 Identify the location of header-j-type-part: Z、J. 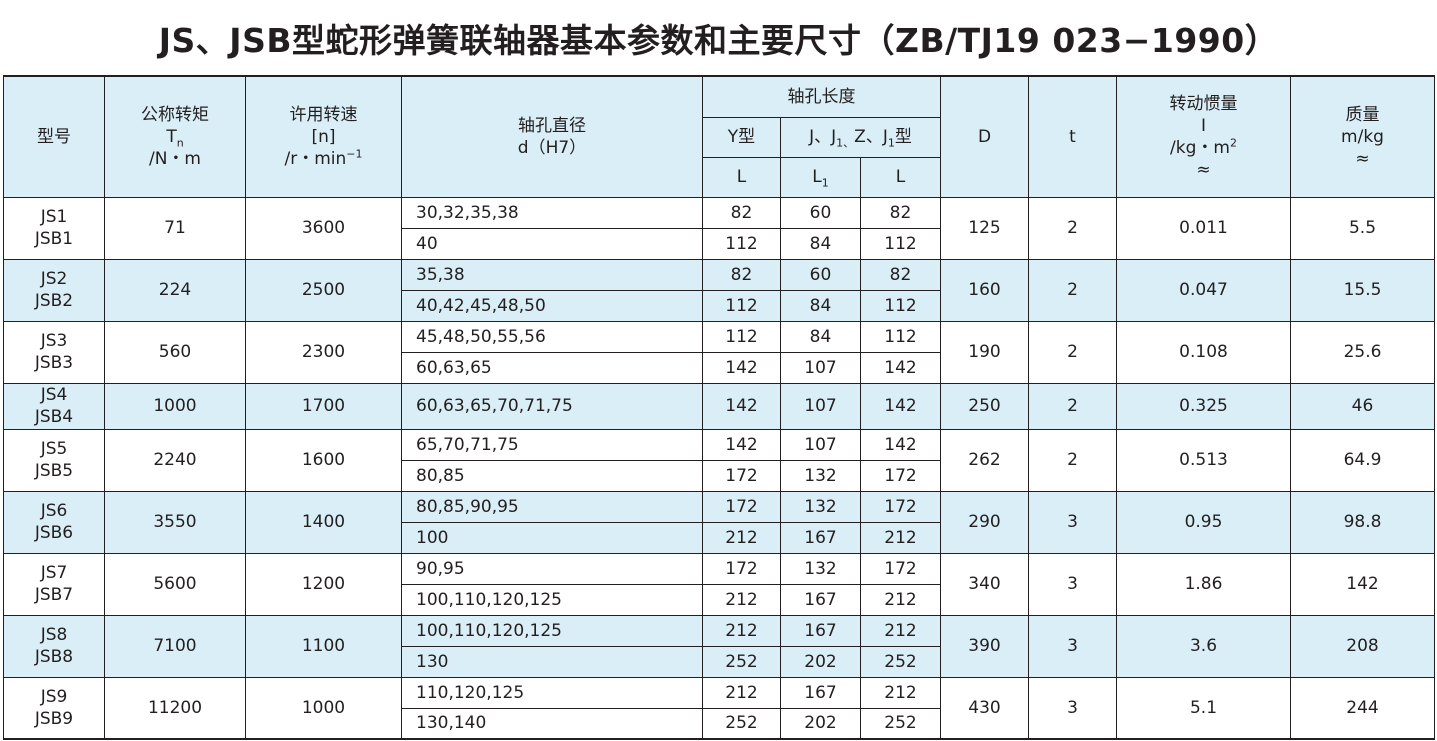
(871, 137).